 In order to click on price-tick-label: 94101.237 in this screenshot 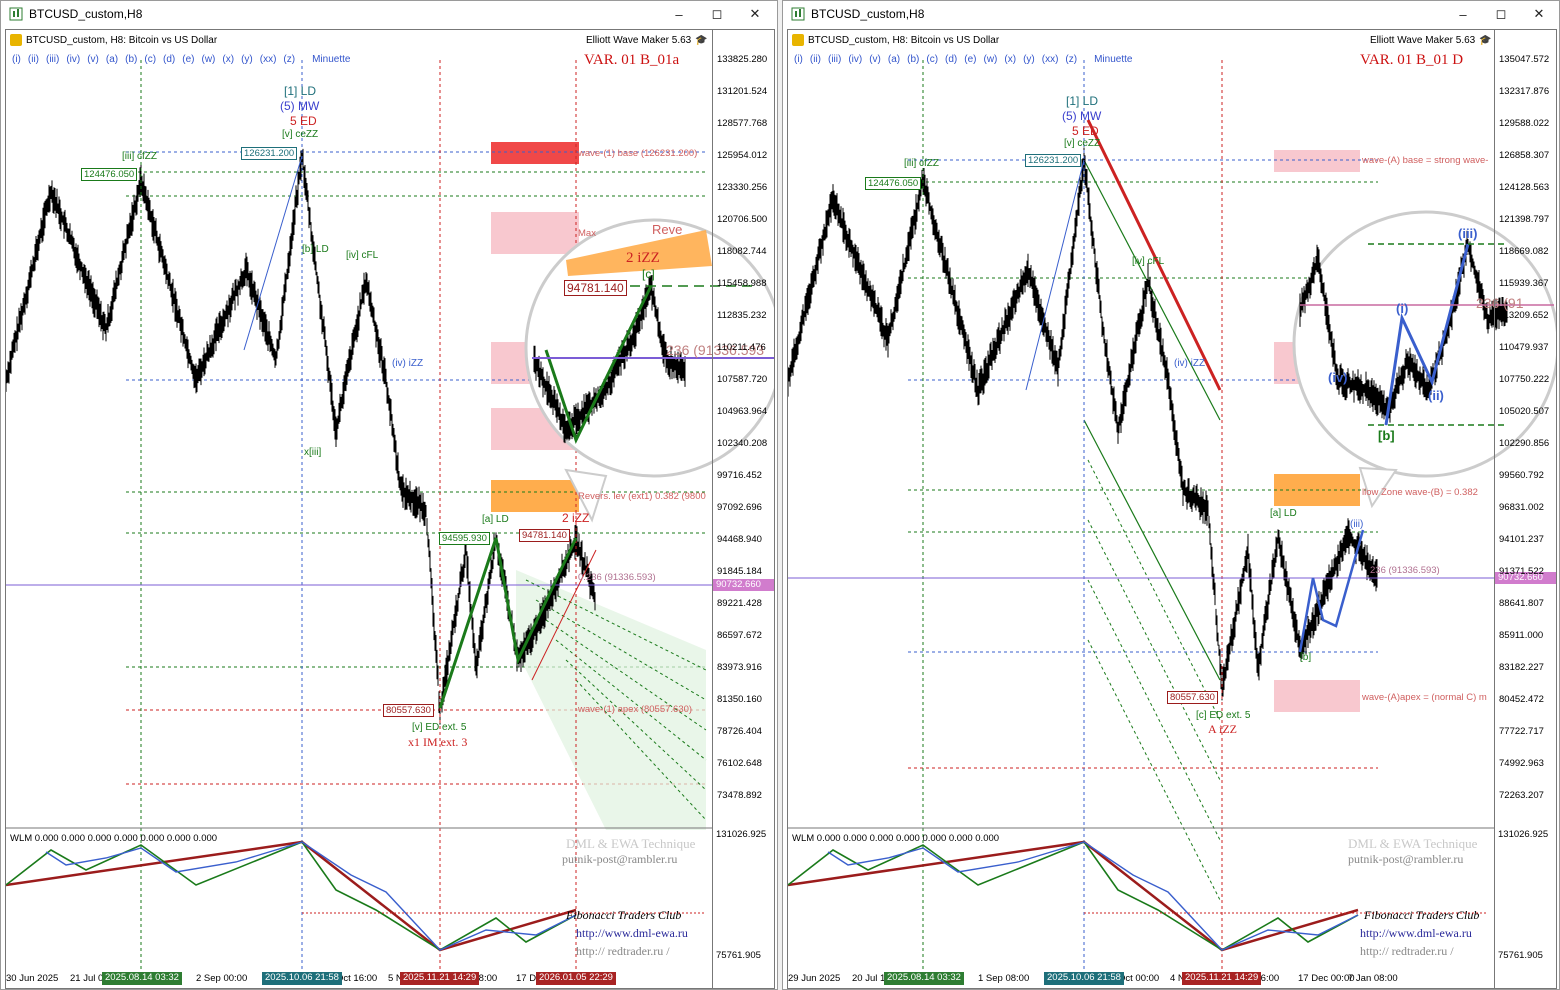, I will do `click(1521, 539)`.